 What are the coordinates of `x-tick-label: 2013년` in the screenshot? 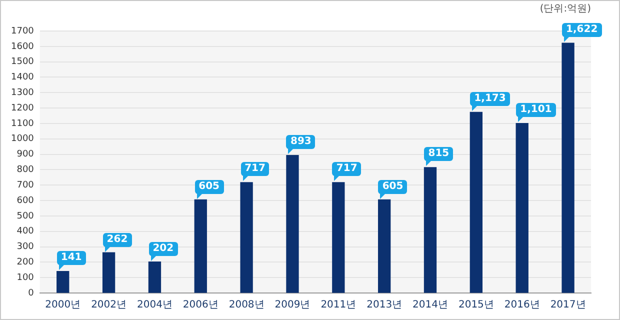 It's located at (384, 305).